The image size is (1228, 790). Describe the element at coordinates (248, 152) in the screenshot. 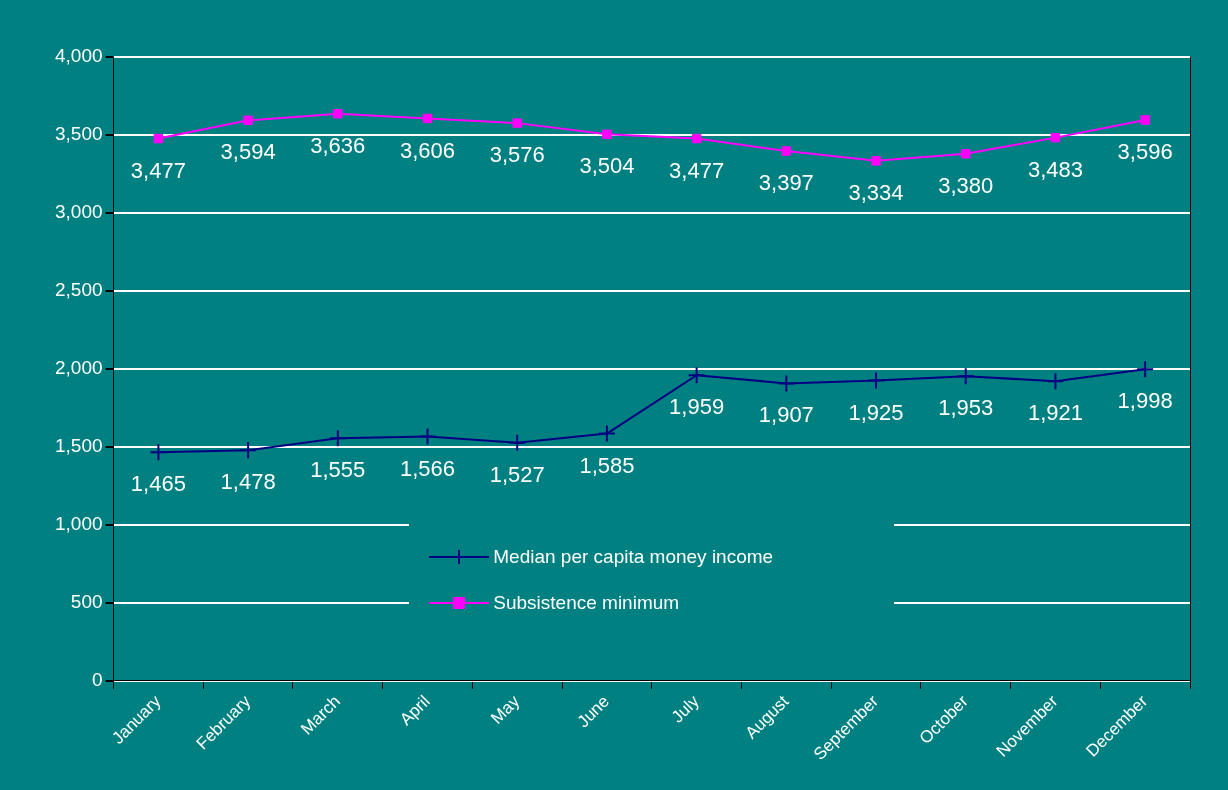

I see `data-label: 3,594` at that location.